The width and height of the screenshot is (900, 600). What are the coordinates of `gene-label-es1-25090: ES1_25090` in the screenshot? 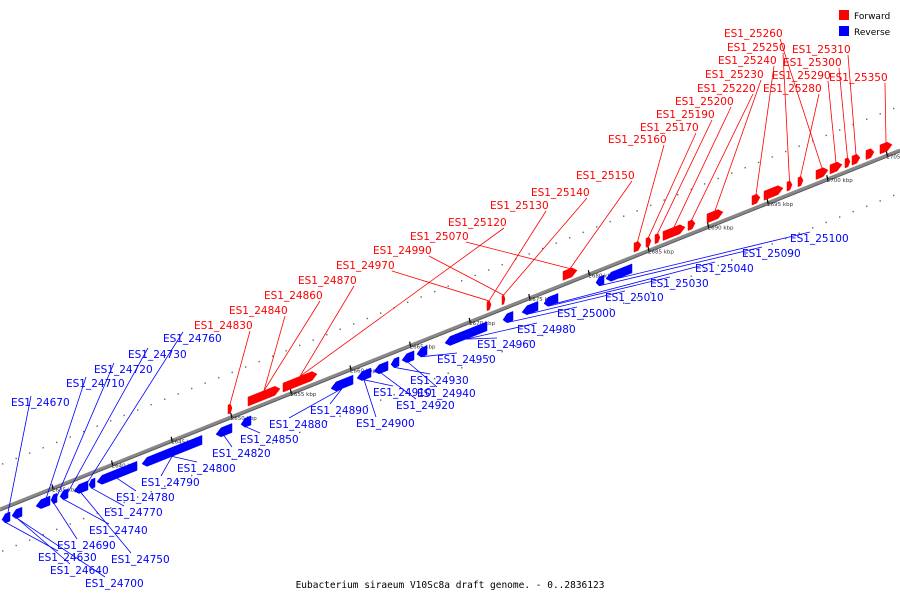 It's located at (771, 254).